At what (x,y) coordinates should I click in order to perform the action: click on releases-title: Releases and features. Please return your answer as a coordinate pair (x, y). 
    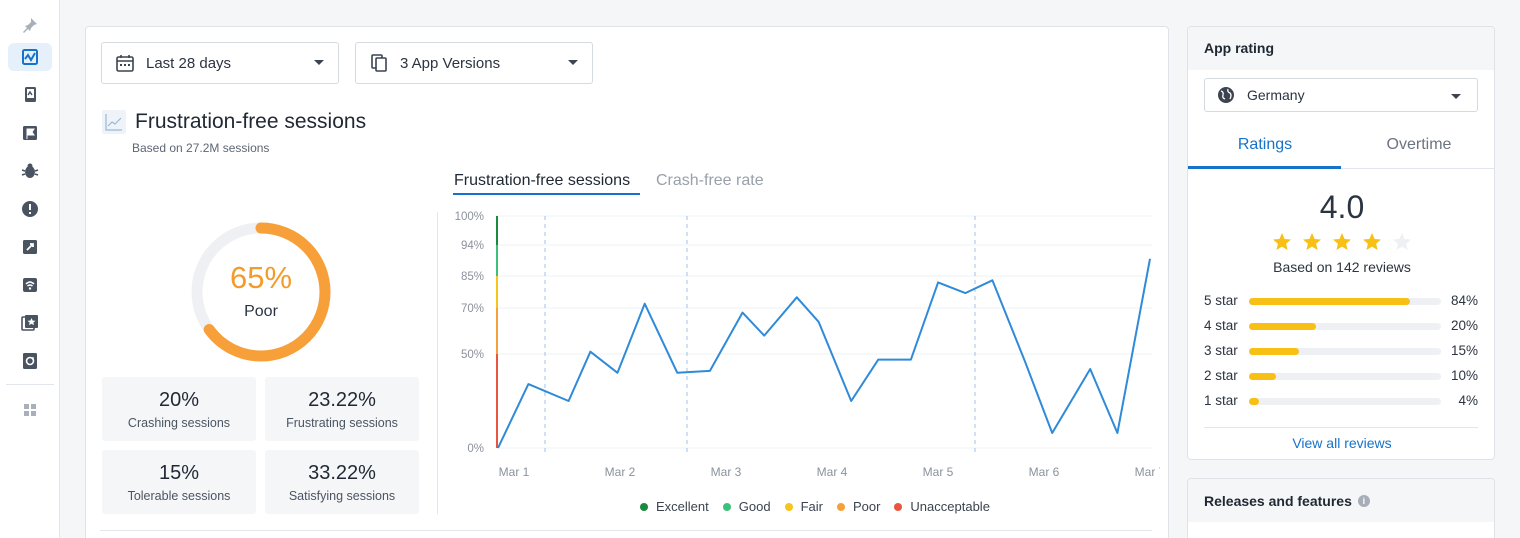
    Looking at the image, I should click on (1278, 500).